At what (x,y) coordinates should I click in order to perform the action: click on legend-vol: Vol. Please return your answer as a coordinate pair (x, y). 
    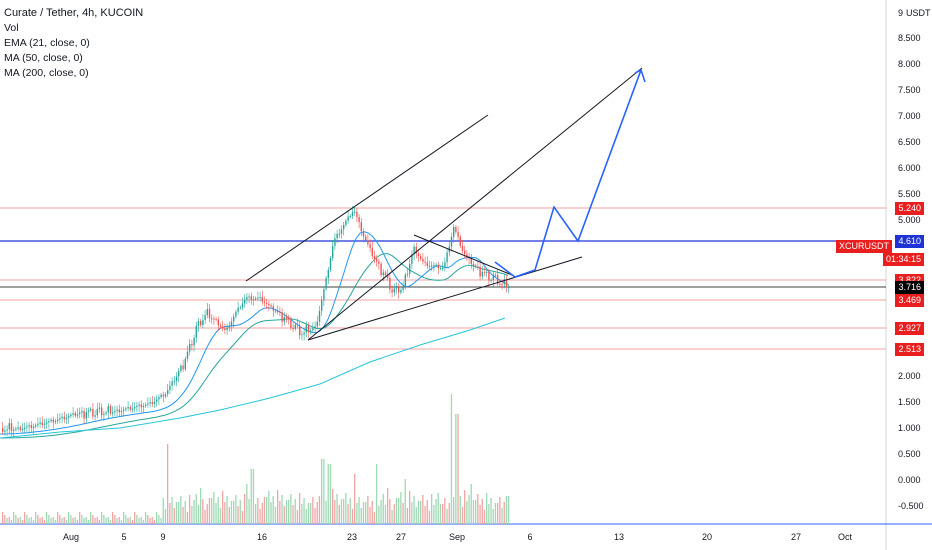
    Looking at the image, I should click on (11, 28).